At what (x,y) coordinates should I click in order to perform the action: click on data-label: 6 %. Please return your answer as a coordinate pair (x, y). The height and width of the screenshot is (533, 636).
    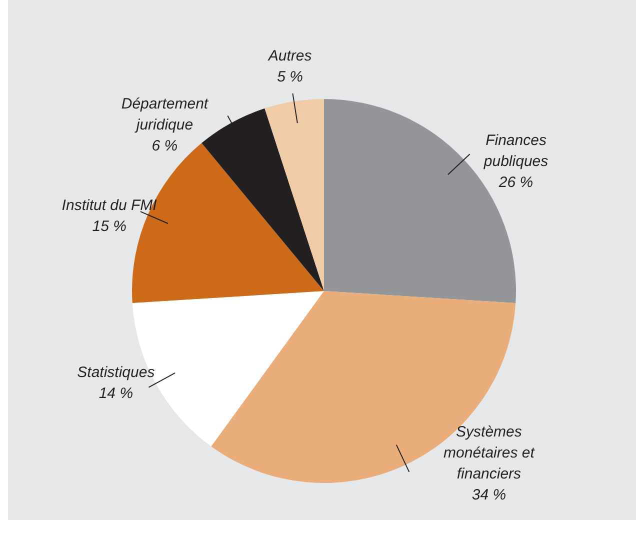
    Looking at the image, I should click on (165, 146).